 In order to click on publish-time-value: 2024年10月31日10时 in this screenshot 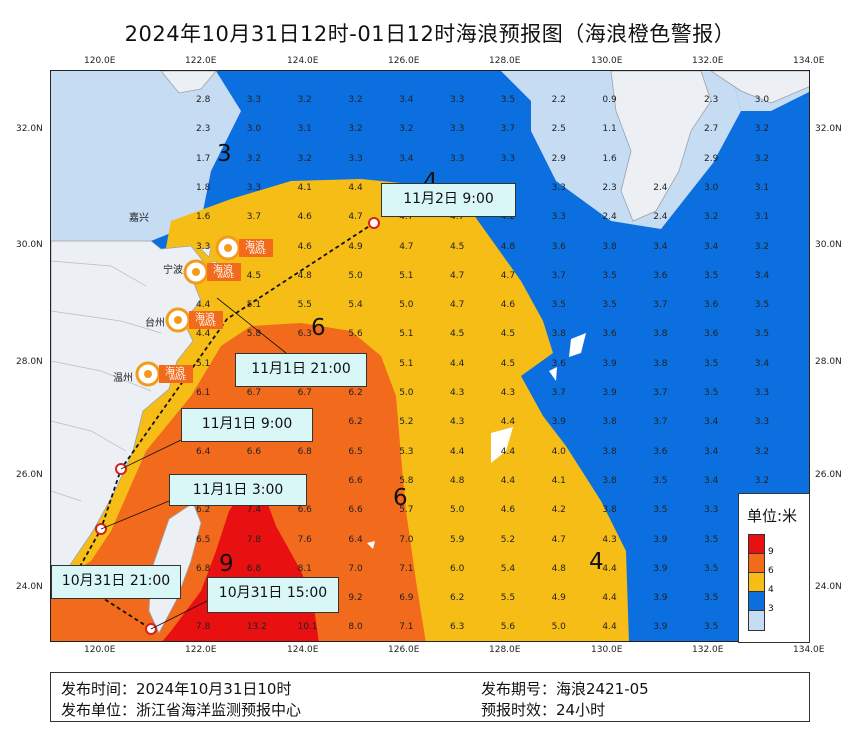, I will do `click(214, 689)`.